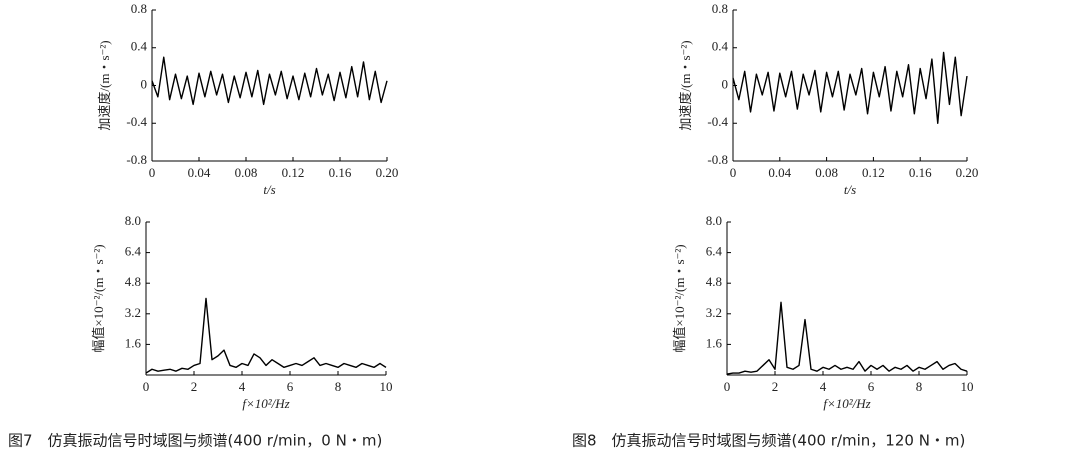 This screenshot has height=458, width=1080. Describe the element at coordinates (768, 441) in the screenshot. I see `caption: 图8 仿真振动信号时域图与频谱(400 r/min，120 N・m)` at that location.